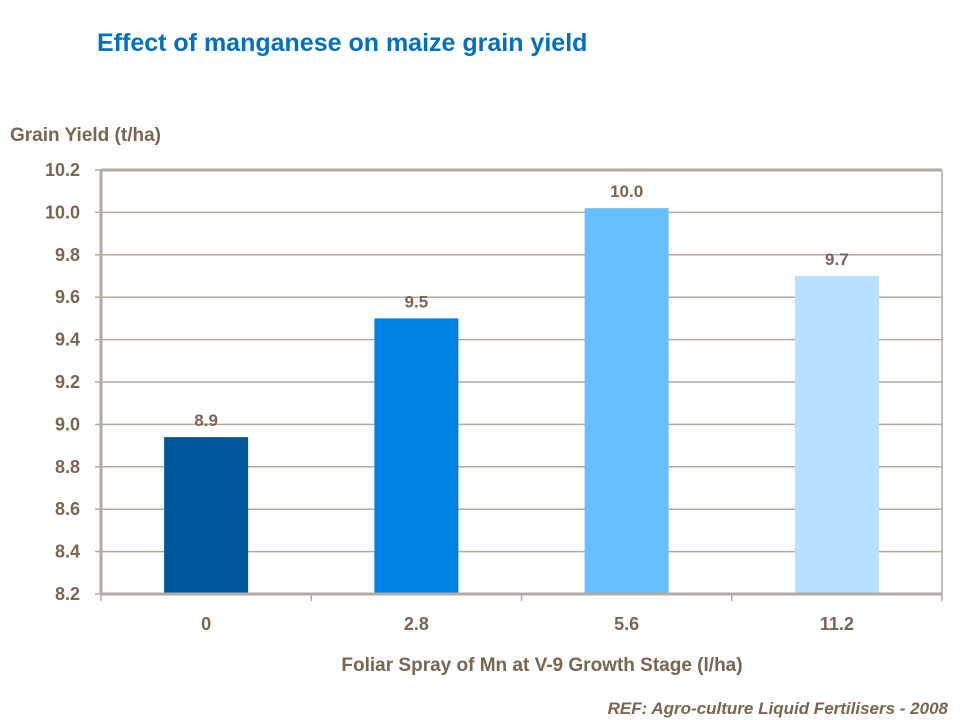  I want to click on y-tick-label: 8.8, so click(67, 467).